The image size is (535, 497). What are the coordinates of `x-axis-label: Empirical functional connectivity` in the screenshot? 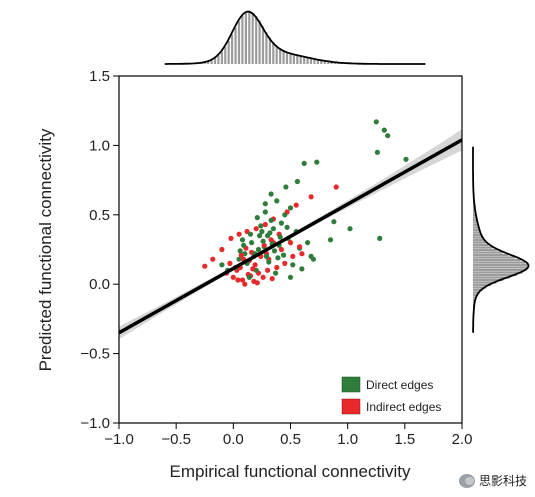 It's located at (290, 471).